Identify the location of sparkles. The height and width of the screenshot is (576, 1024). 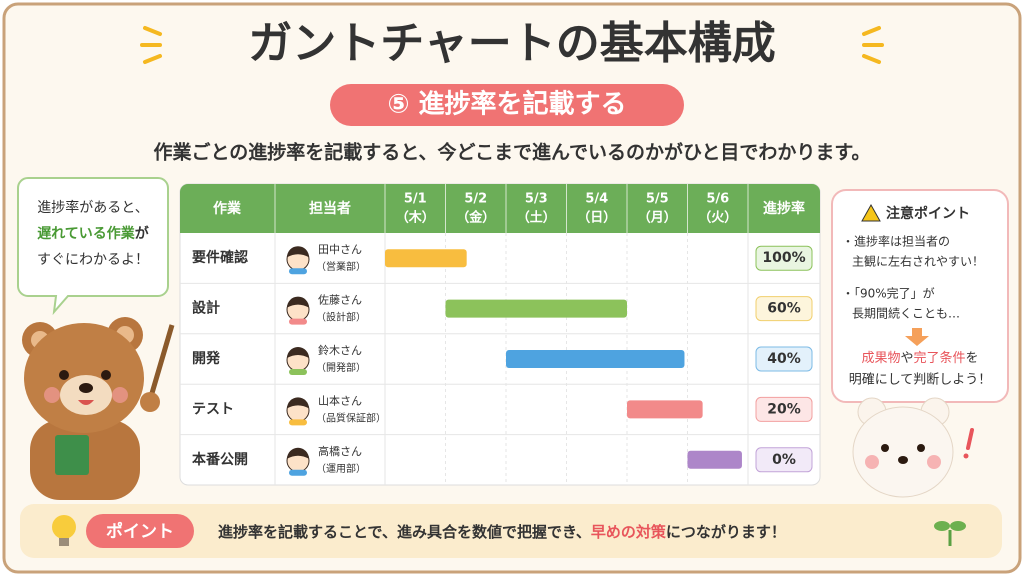
(512, 45).